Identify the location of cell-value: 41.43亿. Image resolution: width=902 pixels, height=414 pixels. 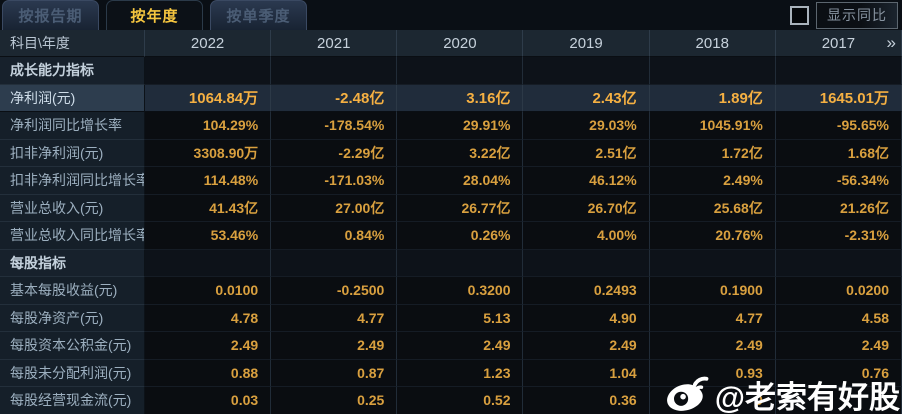
(208, 208).